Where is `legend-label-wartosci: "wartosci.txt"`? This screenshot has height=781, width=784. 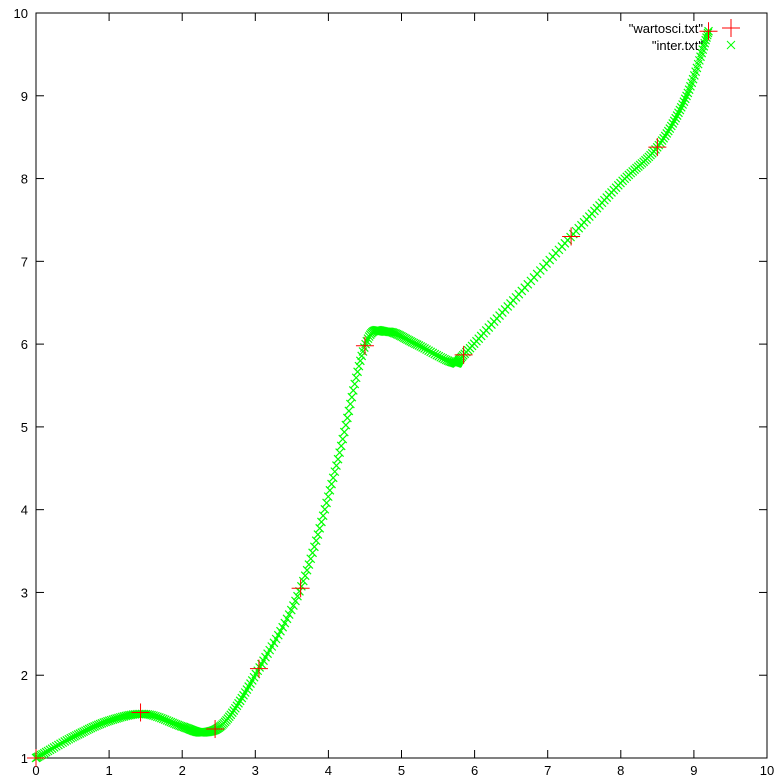
legend-label-wartosci: "wartosci.txt" is located at coordinates (666, 28).